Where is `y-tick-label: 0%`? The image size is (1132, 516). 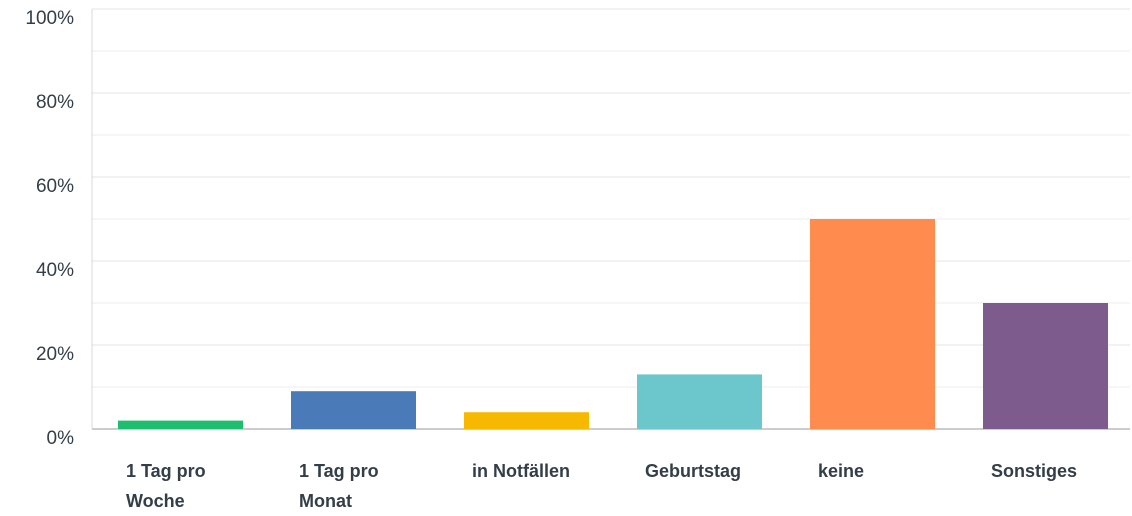
y-tick-label: 0% is located at coordinates (60, 438).